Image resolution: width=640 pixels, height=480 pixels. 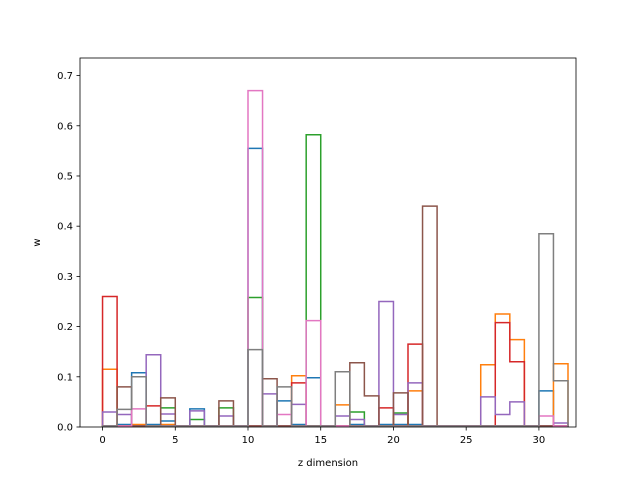 What do you see at coordinates (328, 463) in the screenshot?
I see `x-axis-label: z dimension` at bounding box center [328, 463].